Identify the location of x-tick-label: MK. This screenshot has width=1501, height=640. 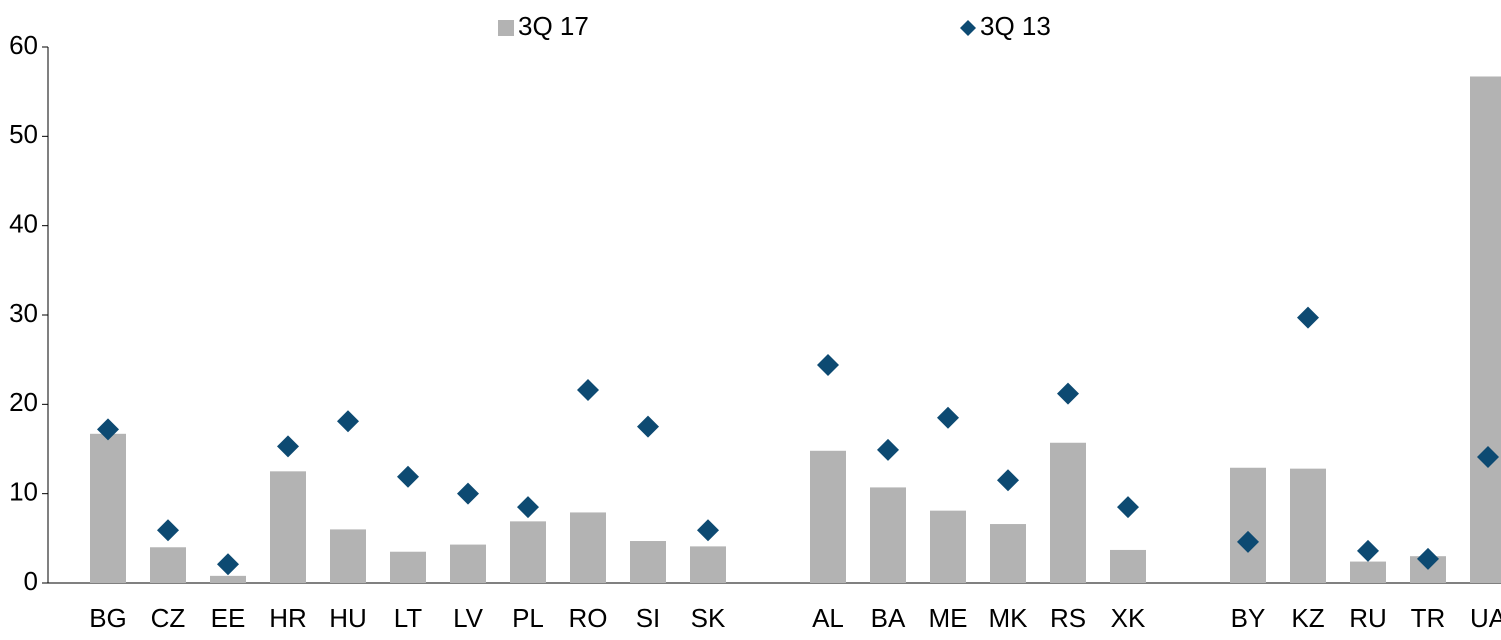
(1009, 618).